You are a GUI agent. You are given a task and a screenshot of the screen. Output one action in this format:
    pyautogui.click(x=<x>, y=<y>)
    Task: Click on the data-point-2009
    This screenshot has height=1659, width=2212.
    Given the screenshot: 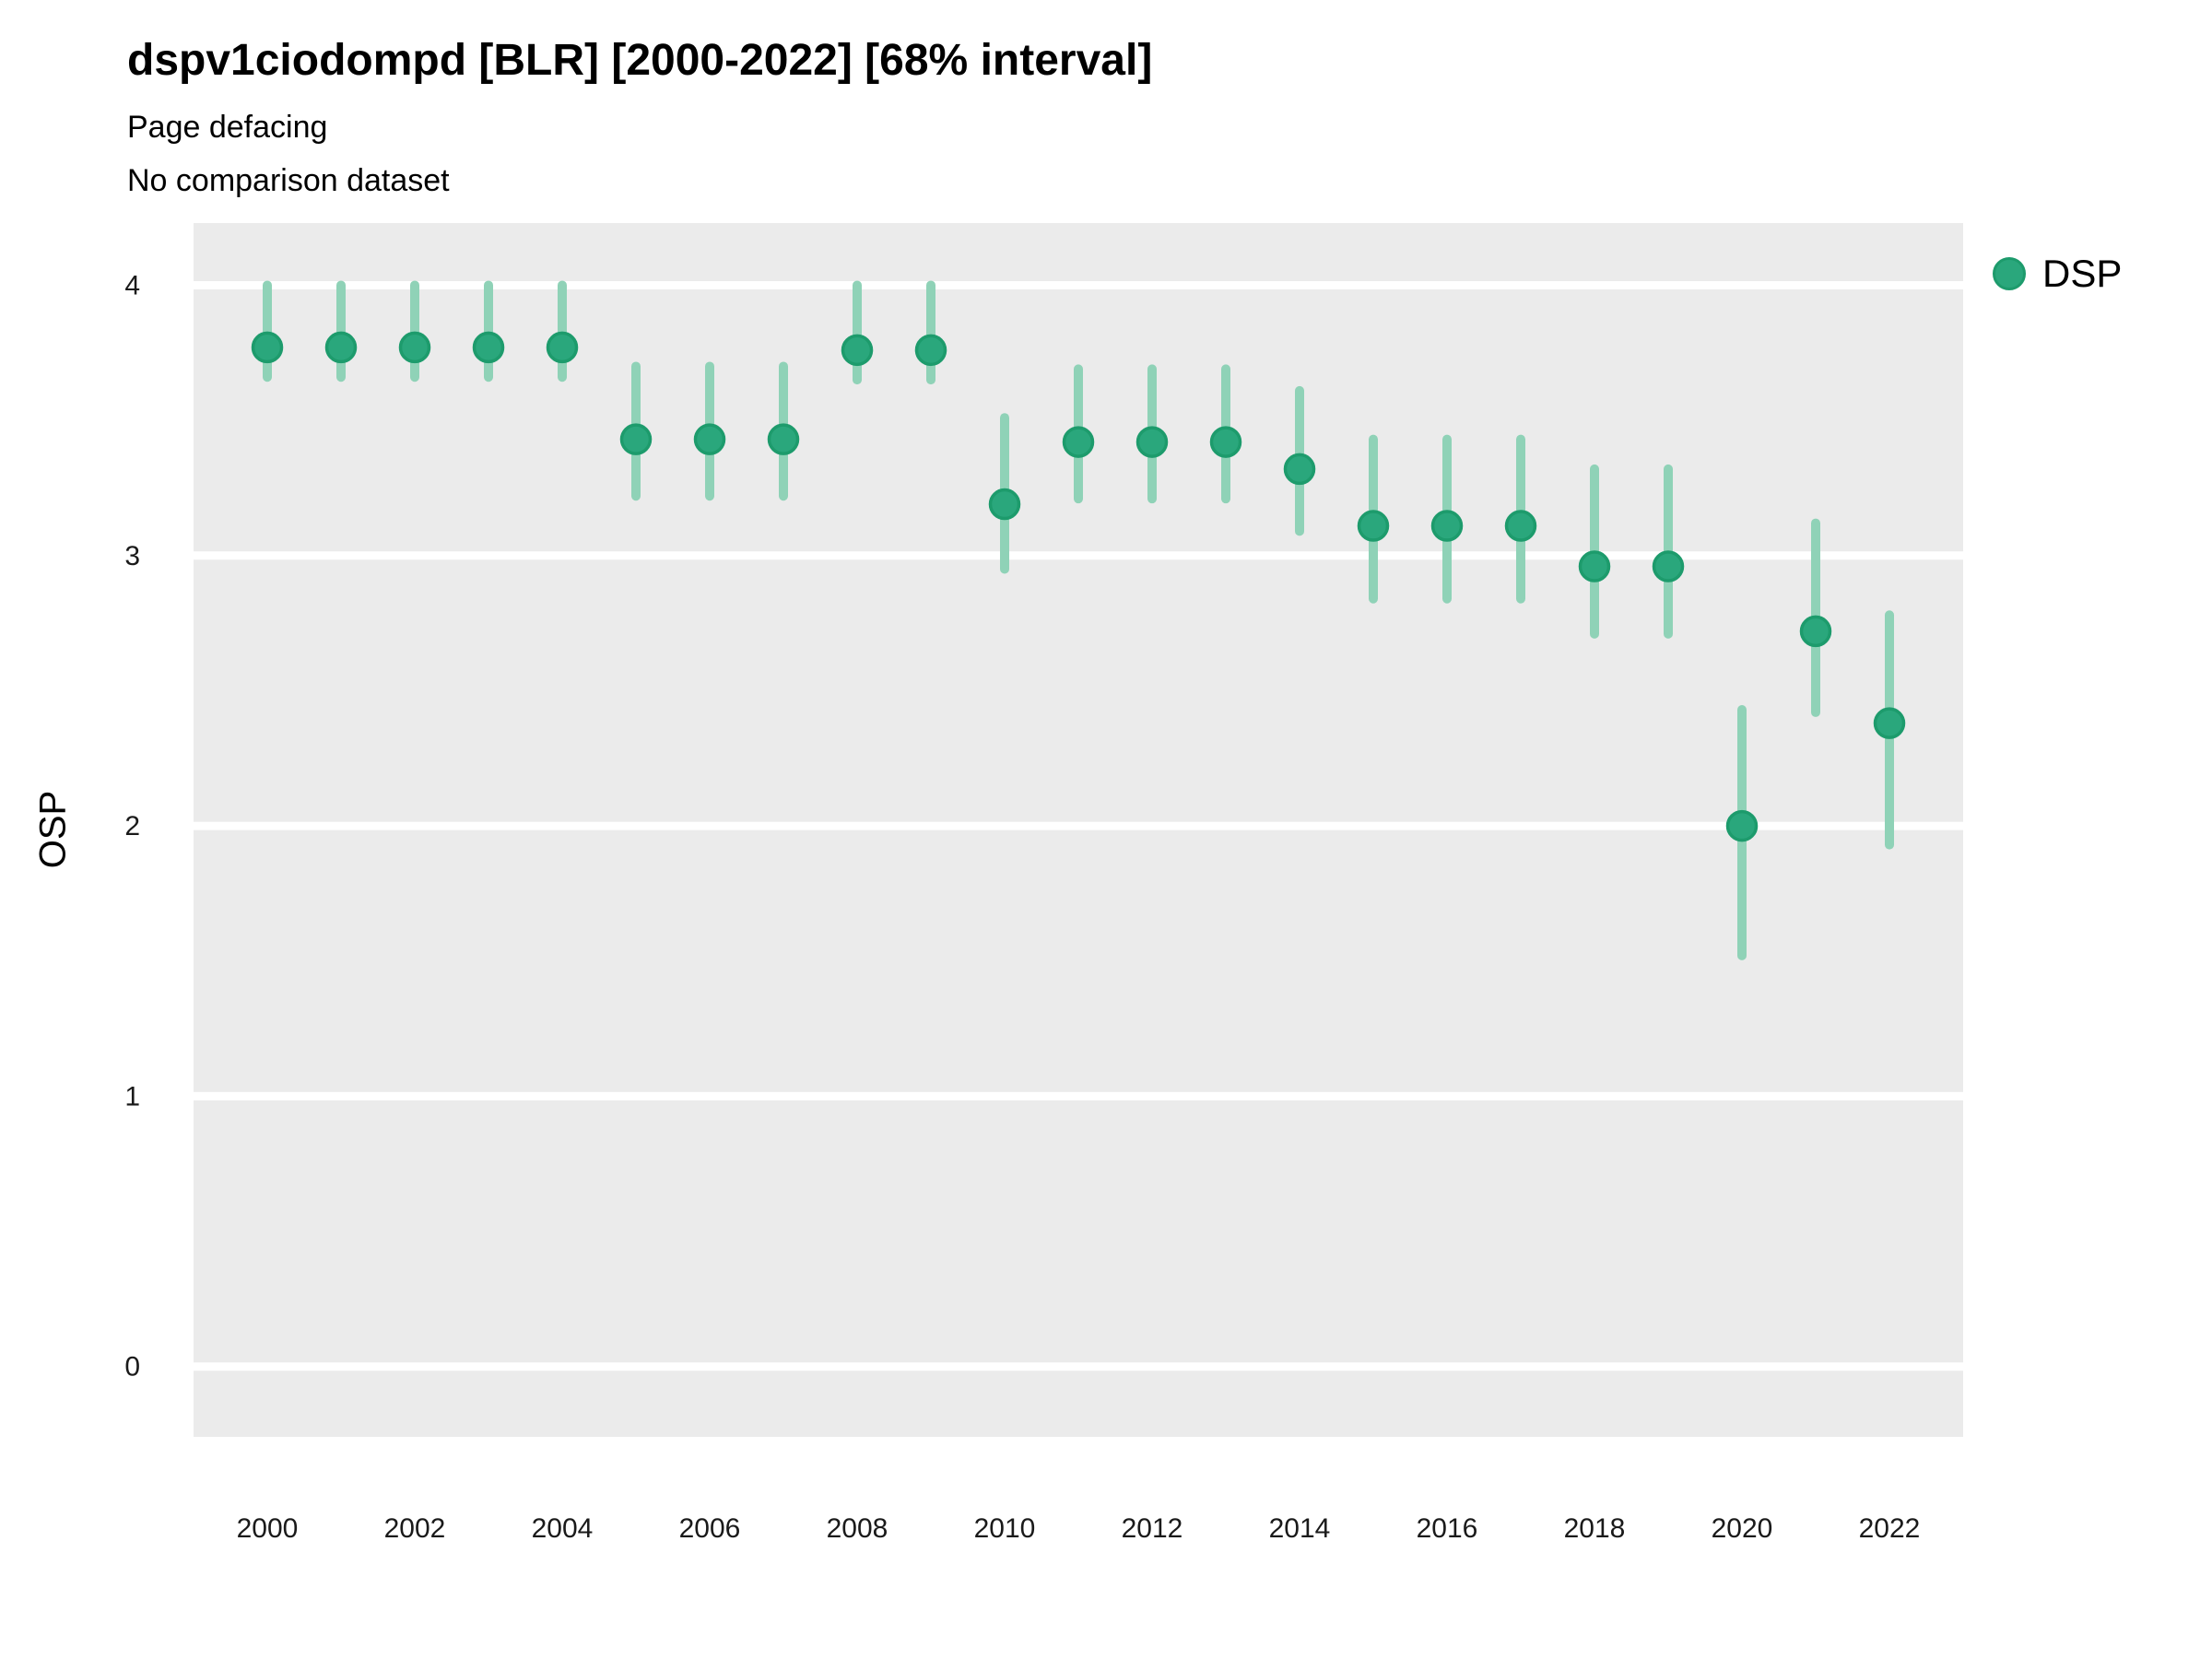 What is the action you would take?
    pyautogui.click(x=930, y=350)
    